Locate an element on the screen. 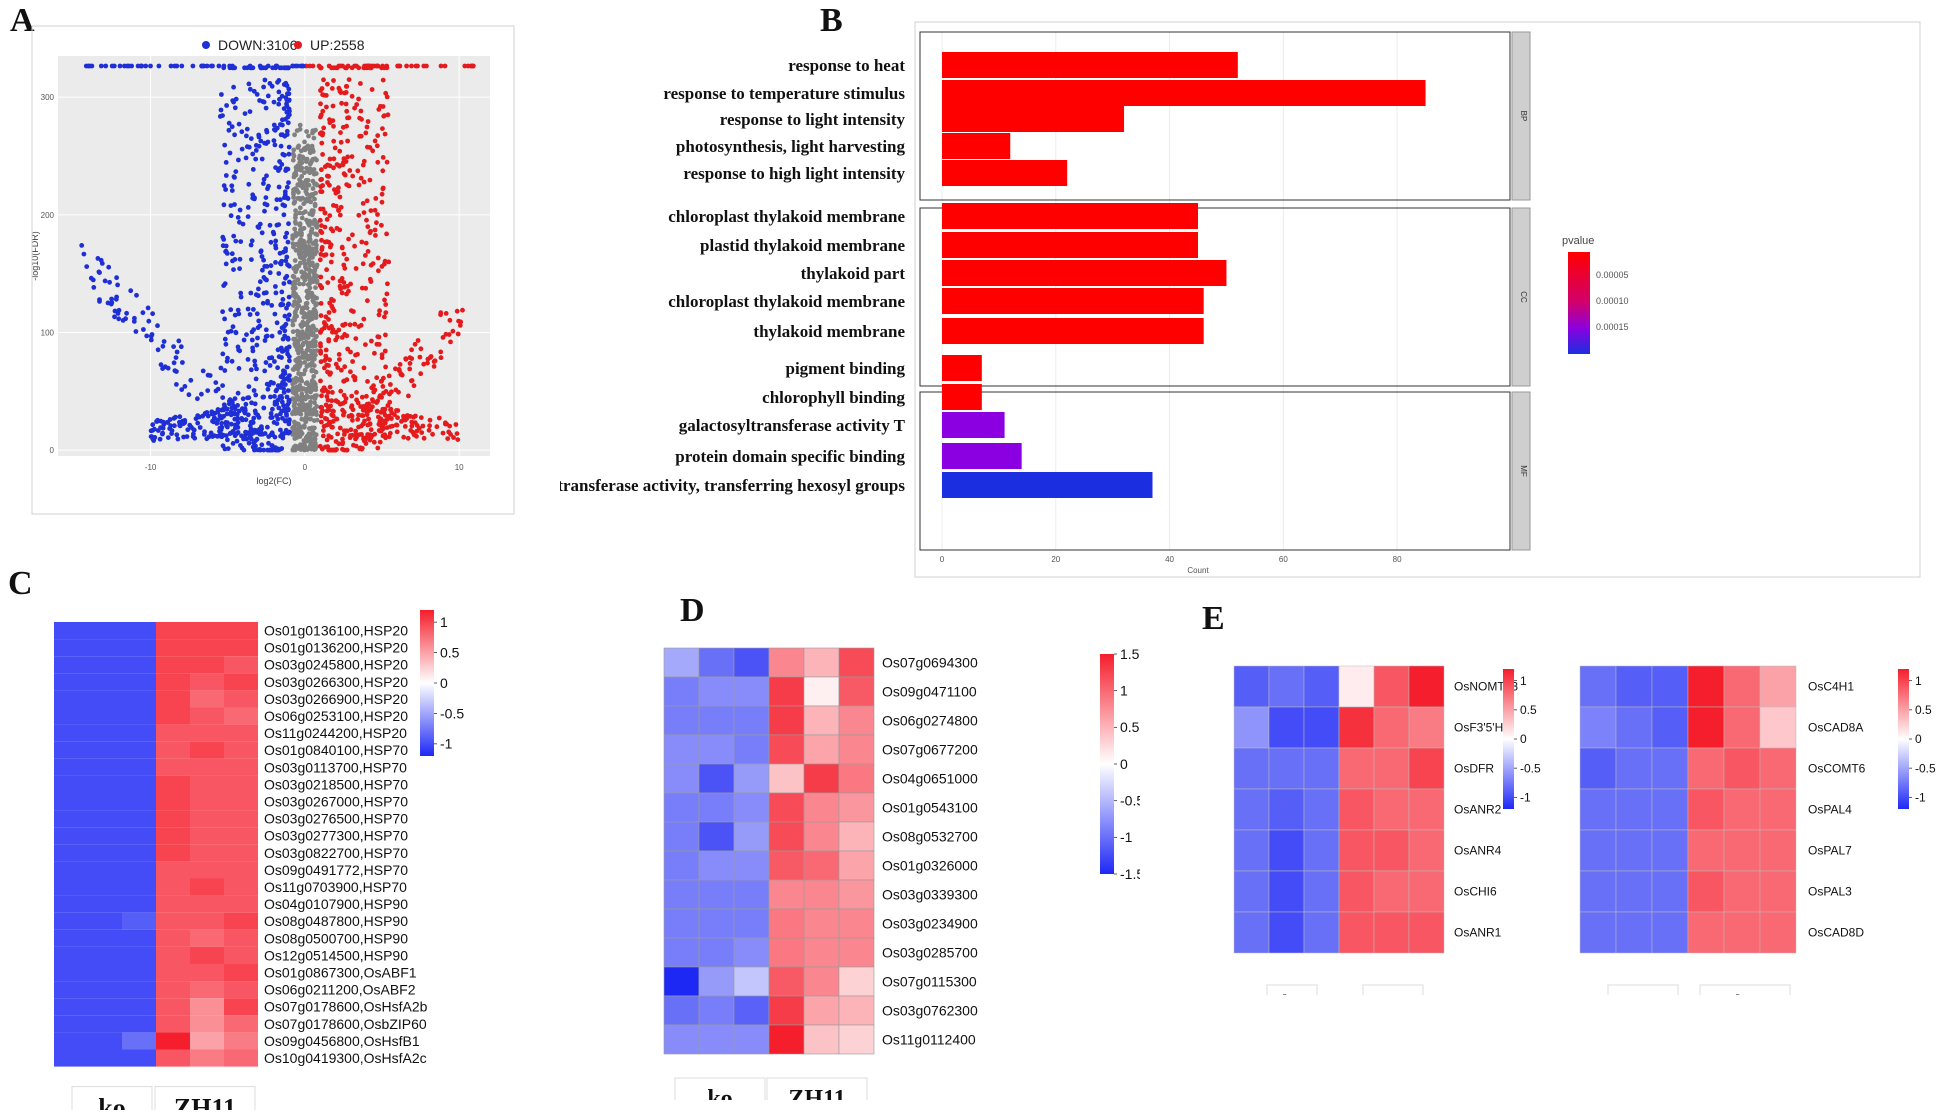  row-label: Os08g0500700,HSP90 is located at coordinates (336, 938).